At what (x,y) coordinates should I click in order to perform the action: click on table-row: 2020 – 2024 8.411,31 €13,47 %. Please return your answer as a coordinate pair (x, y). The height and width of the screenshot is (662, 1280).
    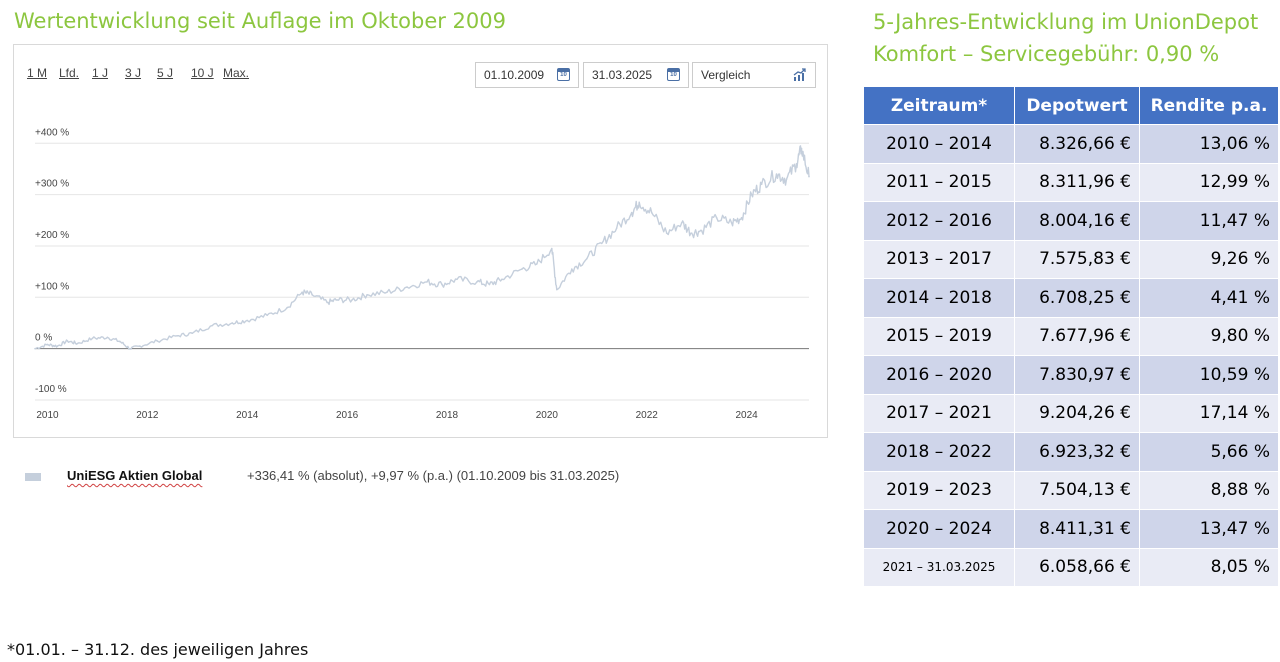
    Looking at the image, I should click on (1071, 529).